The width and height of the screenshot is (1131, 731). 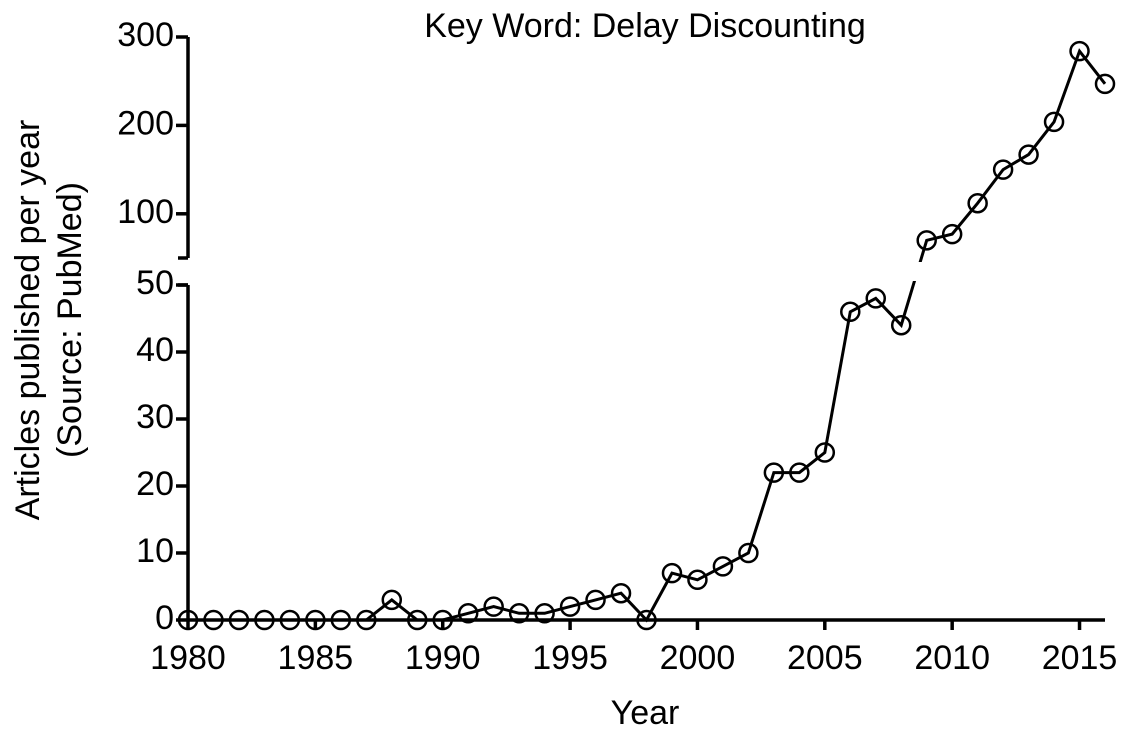 What do you see at coordinates (443, 658) in the screenshot?
I see `x-tick-label: 1990` at bounding box center [443, 658].